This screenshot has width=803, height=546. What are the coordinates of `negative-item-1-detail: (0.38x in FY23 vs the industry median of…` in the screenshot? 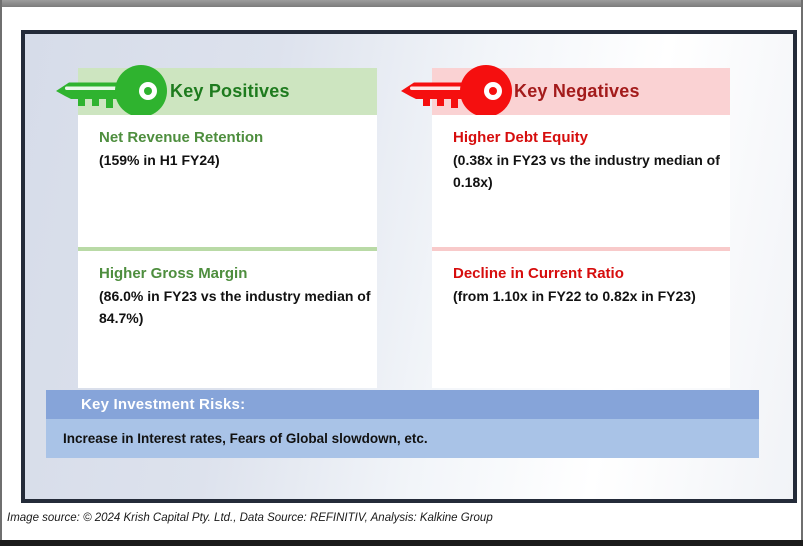 It's located at (586, 171).